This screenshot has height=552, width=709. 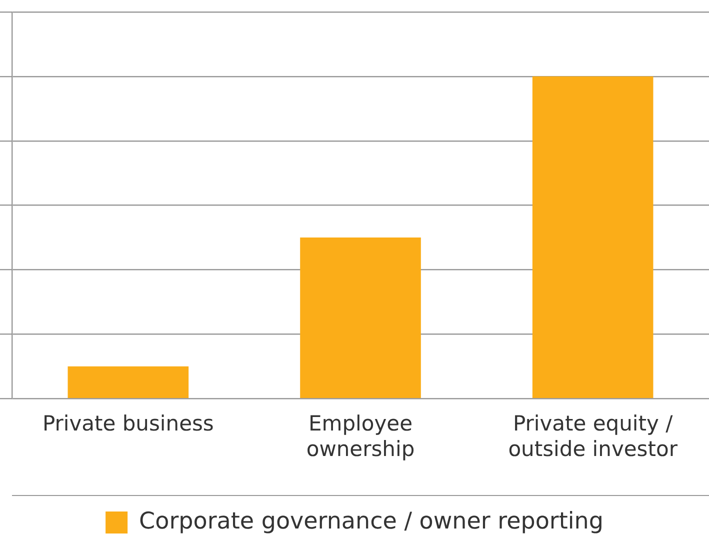 I want to click on x-tick-label: Private business, so click(x=128, y=424).